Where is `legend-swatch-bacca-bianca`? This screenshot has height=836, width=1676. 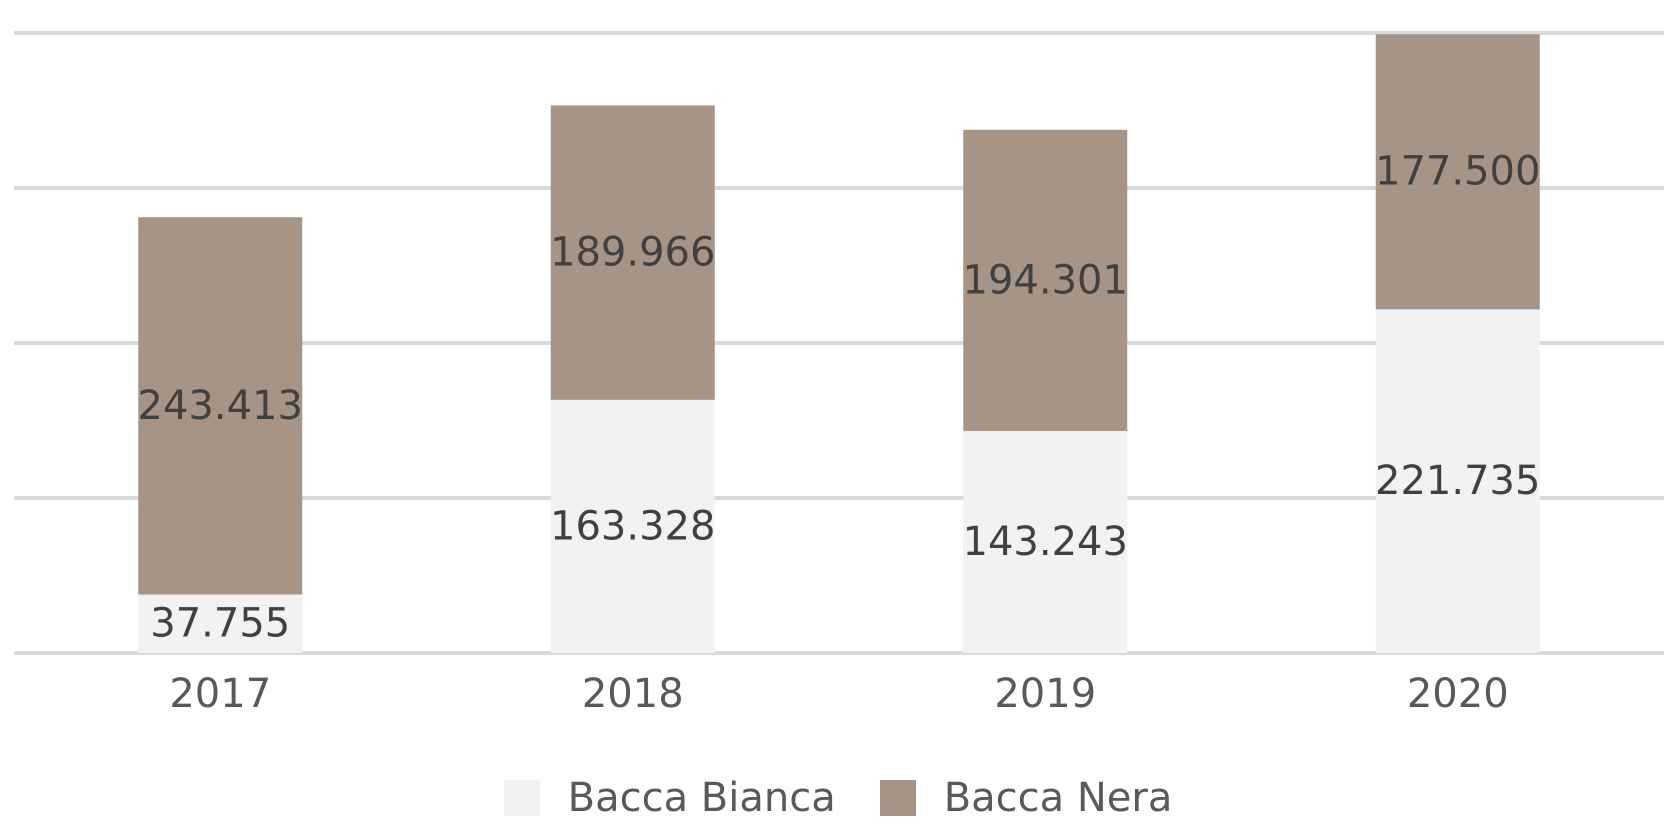
legend-swatch-bacca-bianca is located at coordinates (521, 798).